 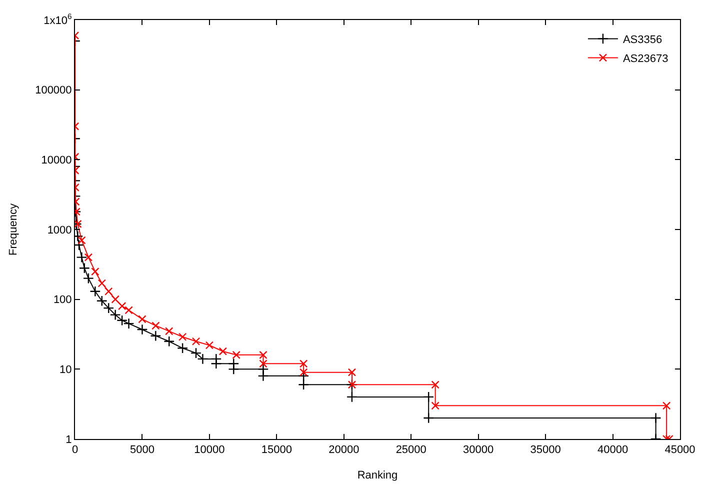 What do you see at coordinates (56, 160) in the screenshot?
I see `y-tick-label: 10000` at bounding box center [56, 160].